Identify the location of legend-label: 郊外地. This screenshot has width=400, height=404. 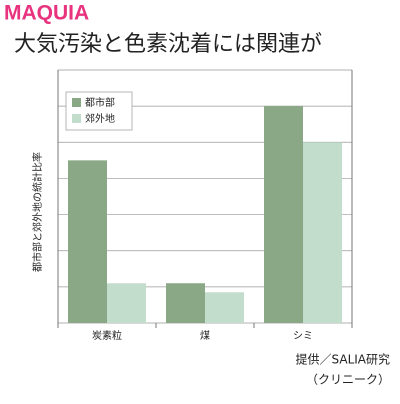
(100, 118).